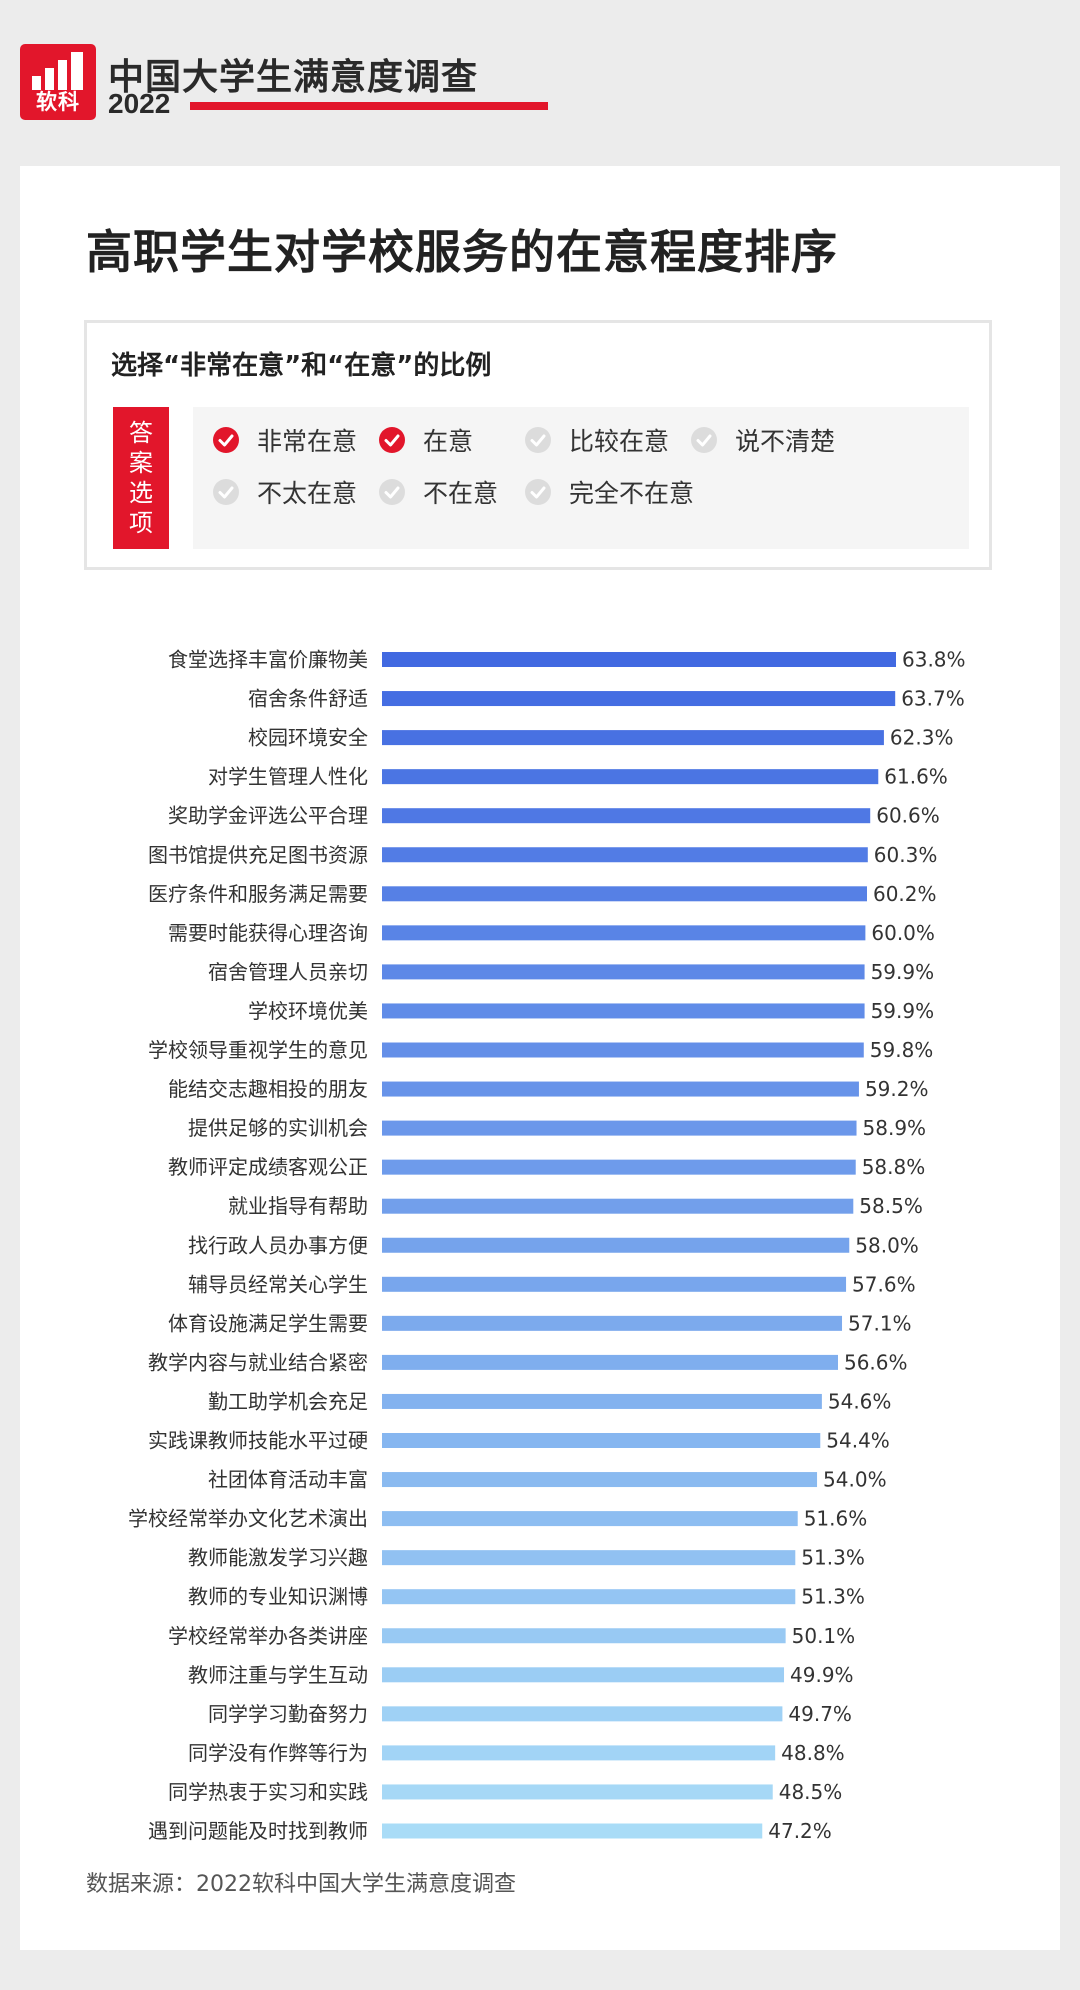 Image resolution: width=1080 pixels, height=1990 pixels. I want to click on value-label: 60.6%, so click(908, 816).